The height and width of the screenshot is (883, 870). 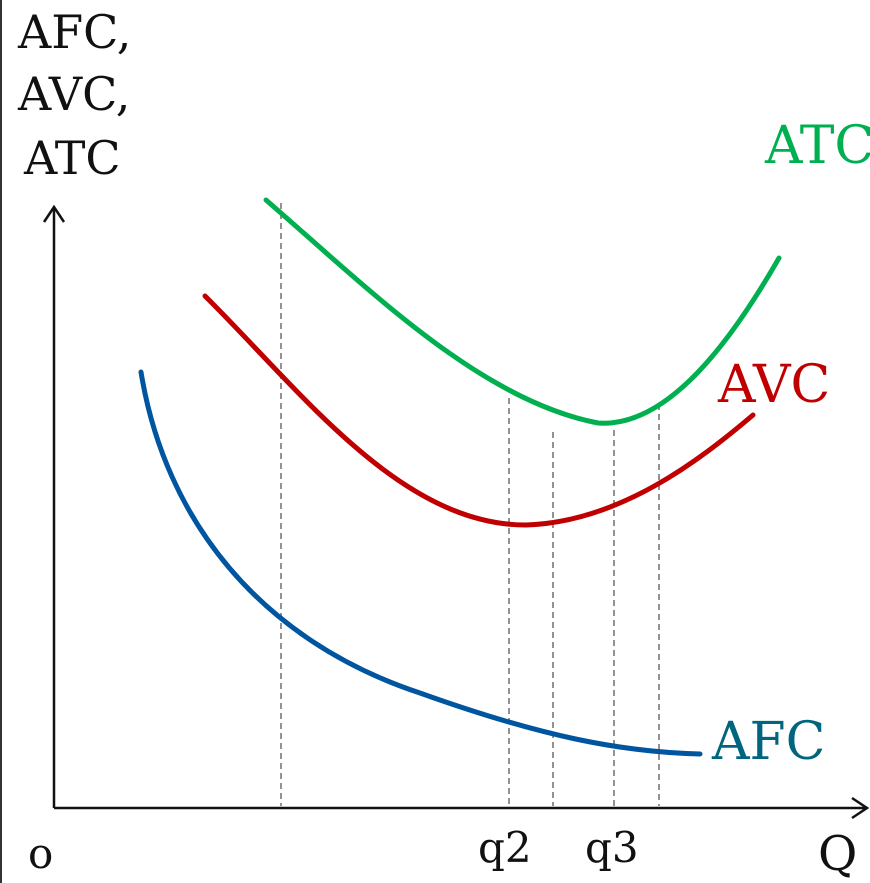 I want to click on y-axis-arrow, so click(x=54, y=213).